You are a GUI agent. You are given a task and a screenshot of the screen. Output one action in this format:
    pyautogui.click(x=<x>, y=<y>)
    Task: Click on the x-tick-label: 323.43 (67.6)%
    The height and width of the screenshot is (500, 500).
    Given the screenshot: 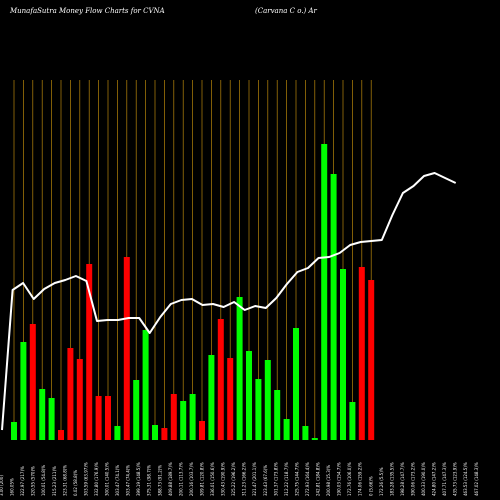 What is the action you would take?
    pyautogui.click(x=265, y=480)
    